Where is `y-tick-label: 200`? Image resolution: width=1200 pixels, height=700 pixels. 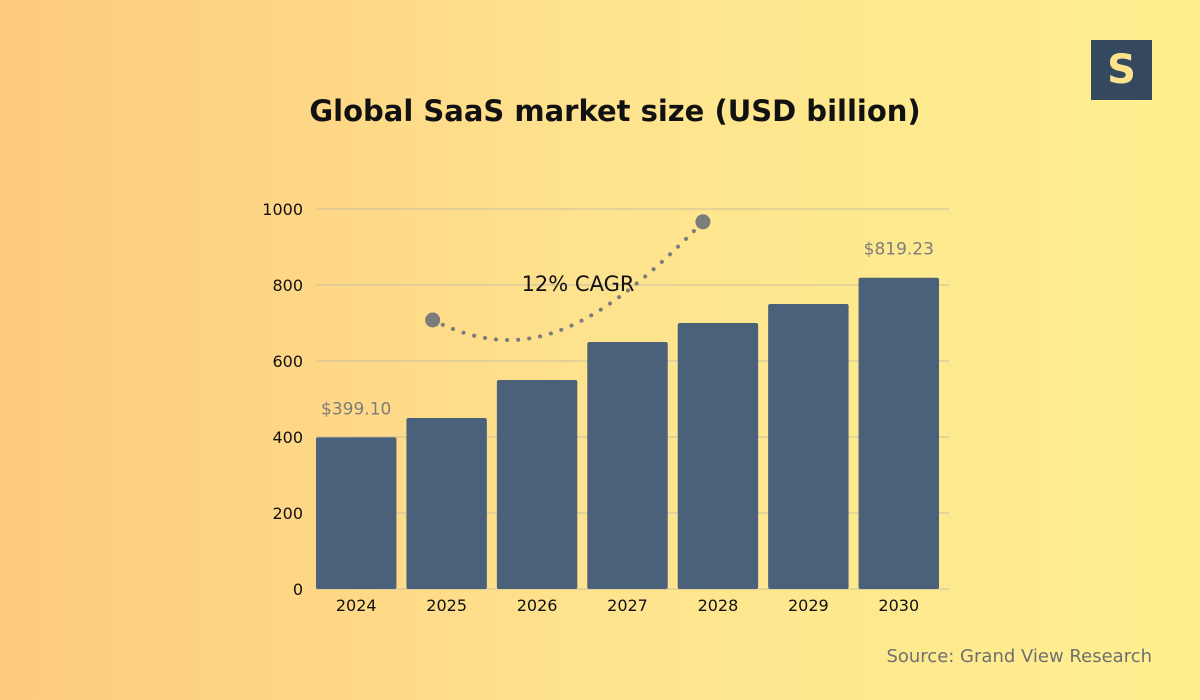
y-tick-label: 200 is located at coordinates (287, 513).